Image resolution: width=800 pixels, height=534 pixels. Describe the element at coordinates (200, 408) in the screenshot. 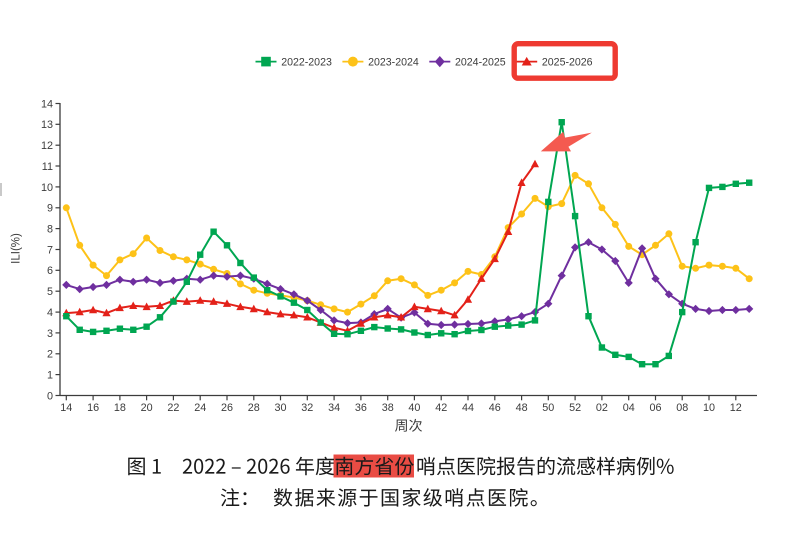

I see `svg-text: 24` at that location.